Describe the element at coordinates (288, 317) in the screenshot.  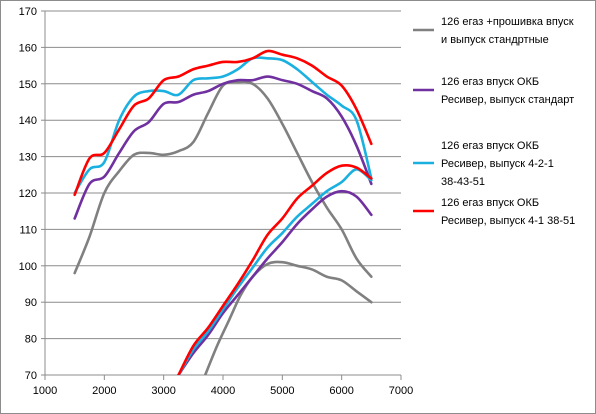
I see `series-0-torque-line` at that location.